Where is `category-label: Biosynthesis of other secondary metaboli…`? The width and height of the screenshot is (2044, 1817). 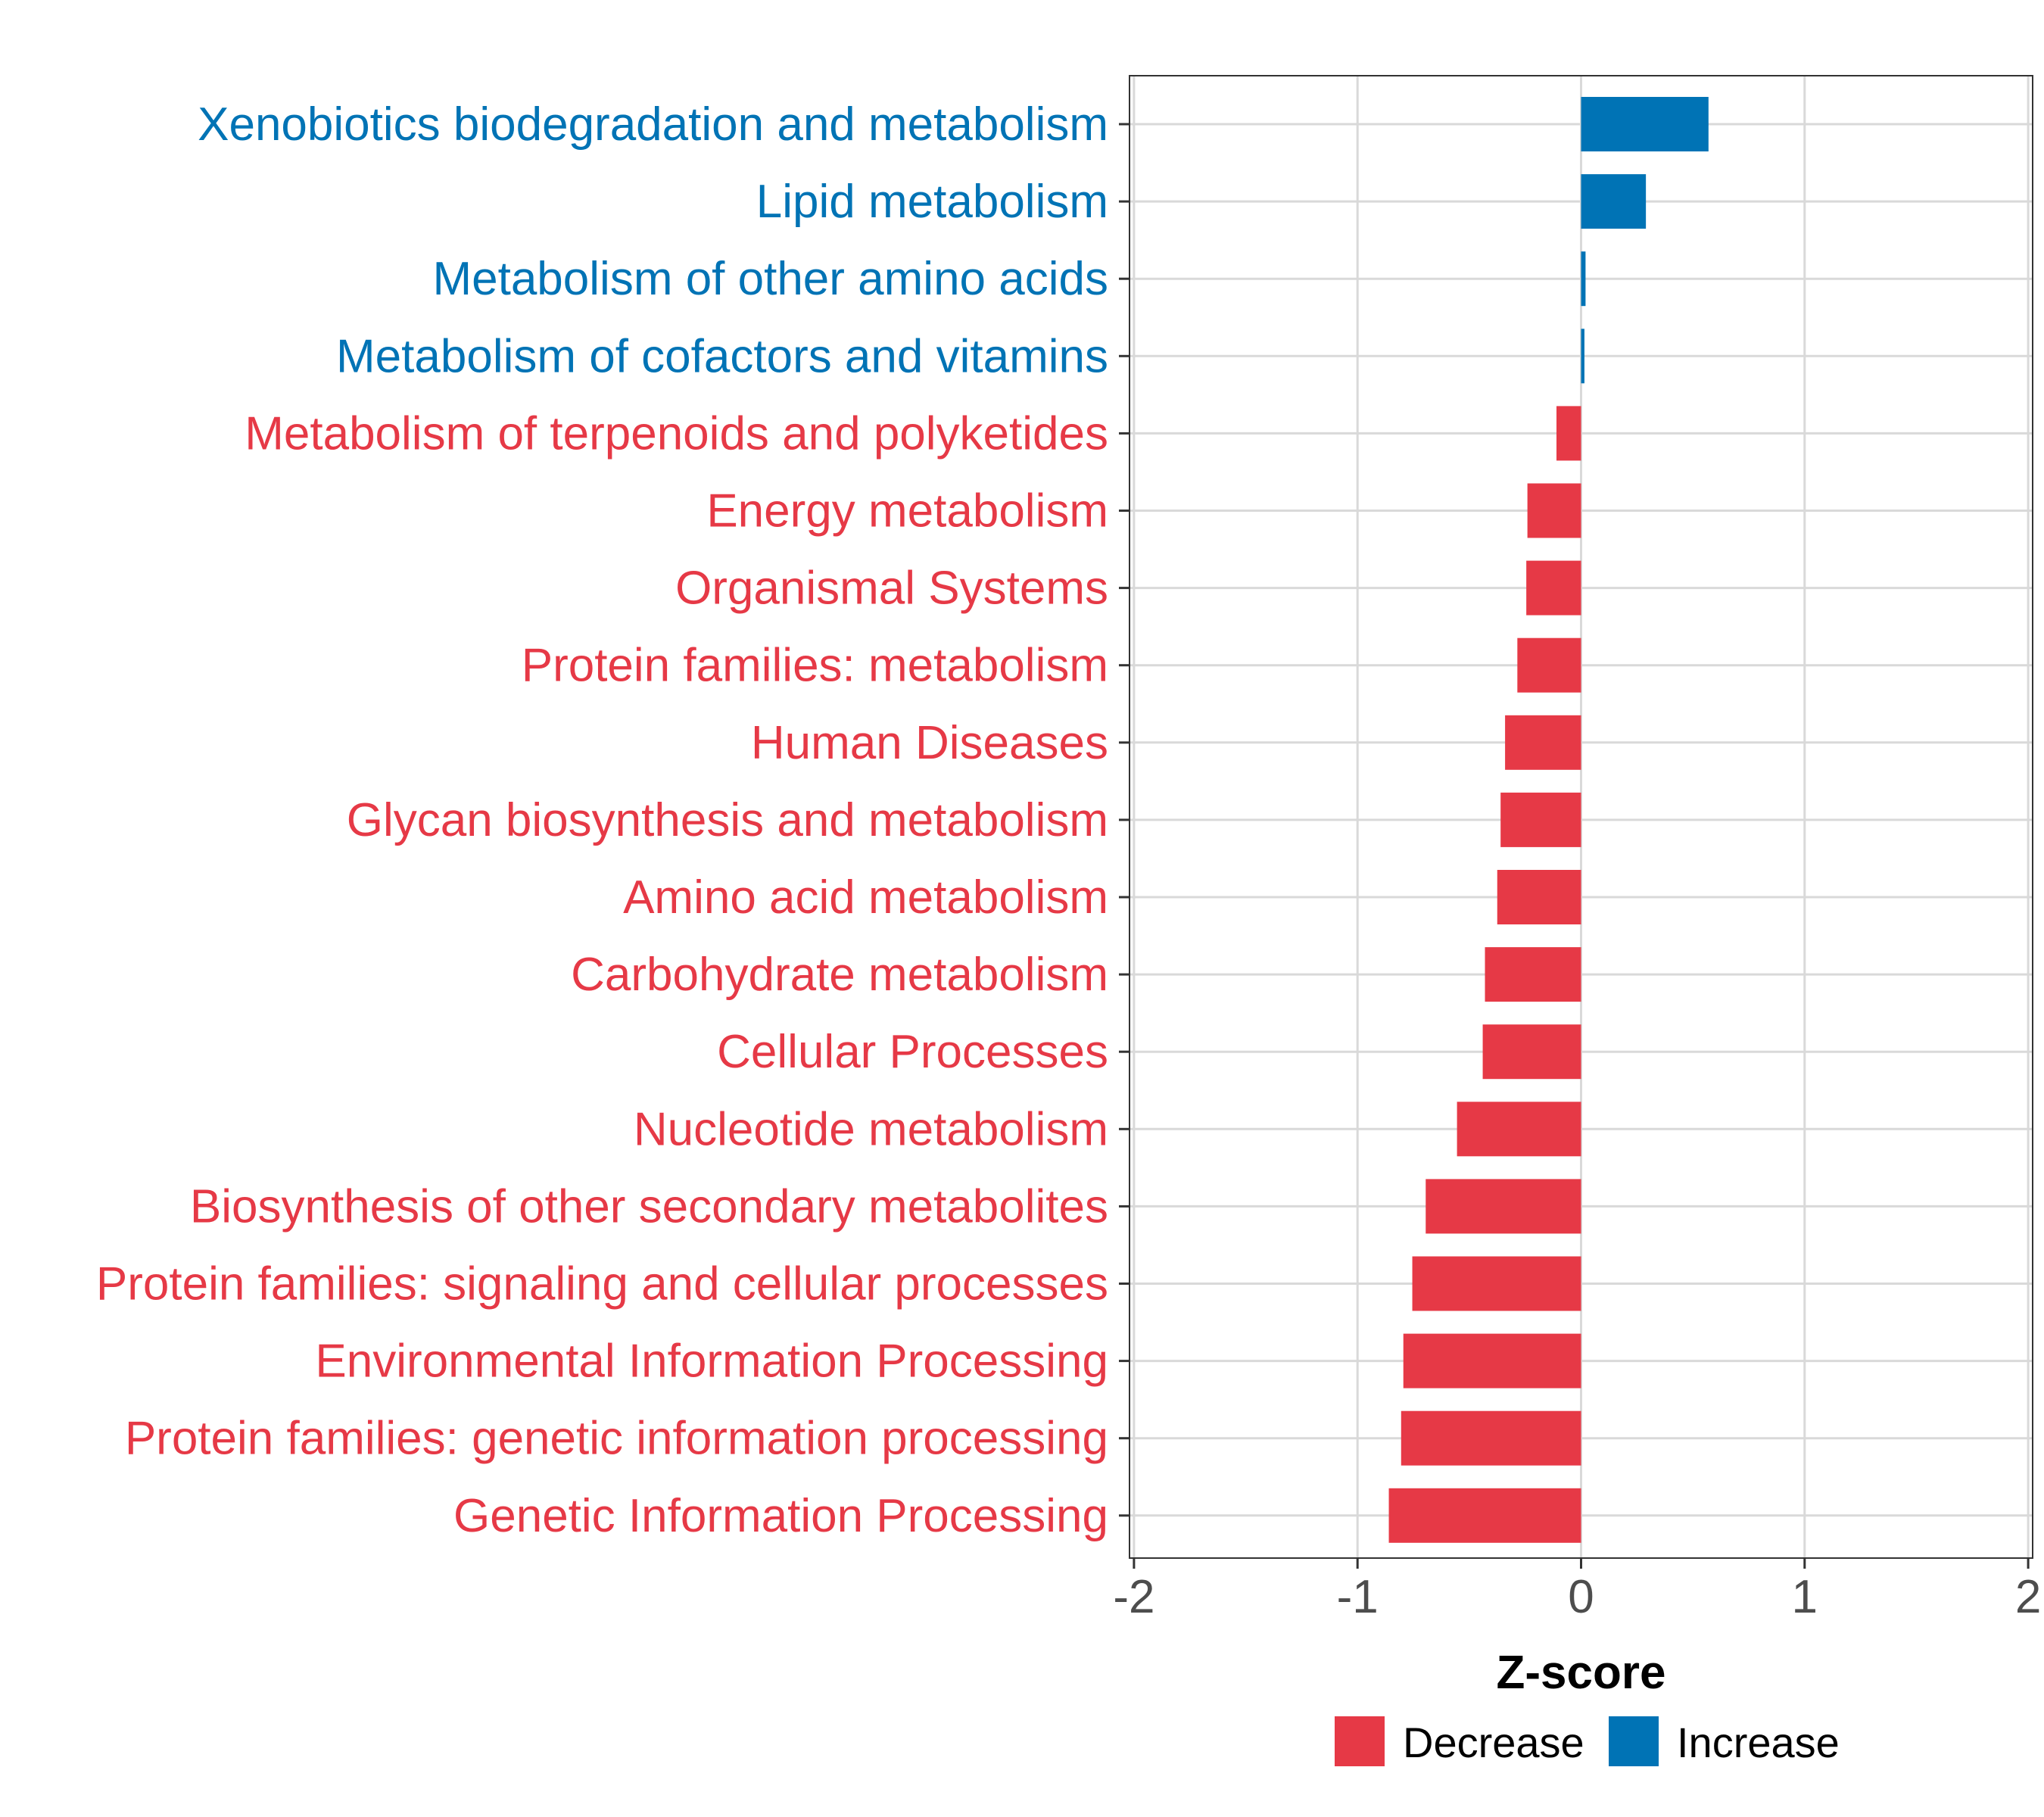
category-label: Biosynthesis of other secondary metaboli… is located at coordinates (649, 1206).